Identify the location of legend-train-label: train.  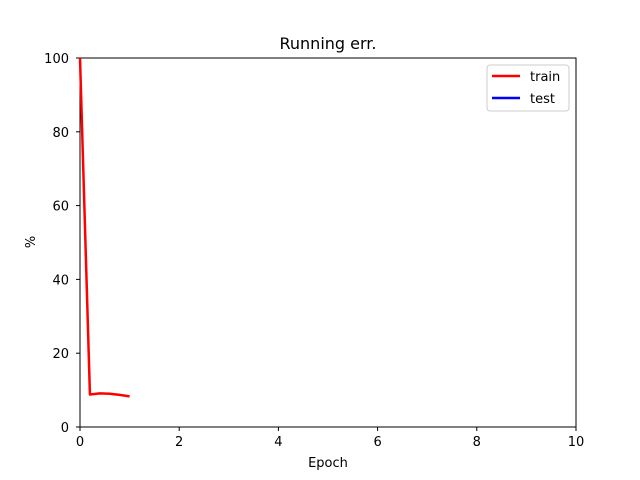
(545, 77).